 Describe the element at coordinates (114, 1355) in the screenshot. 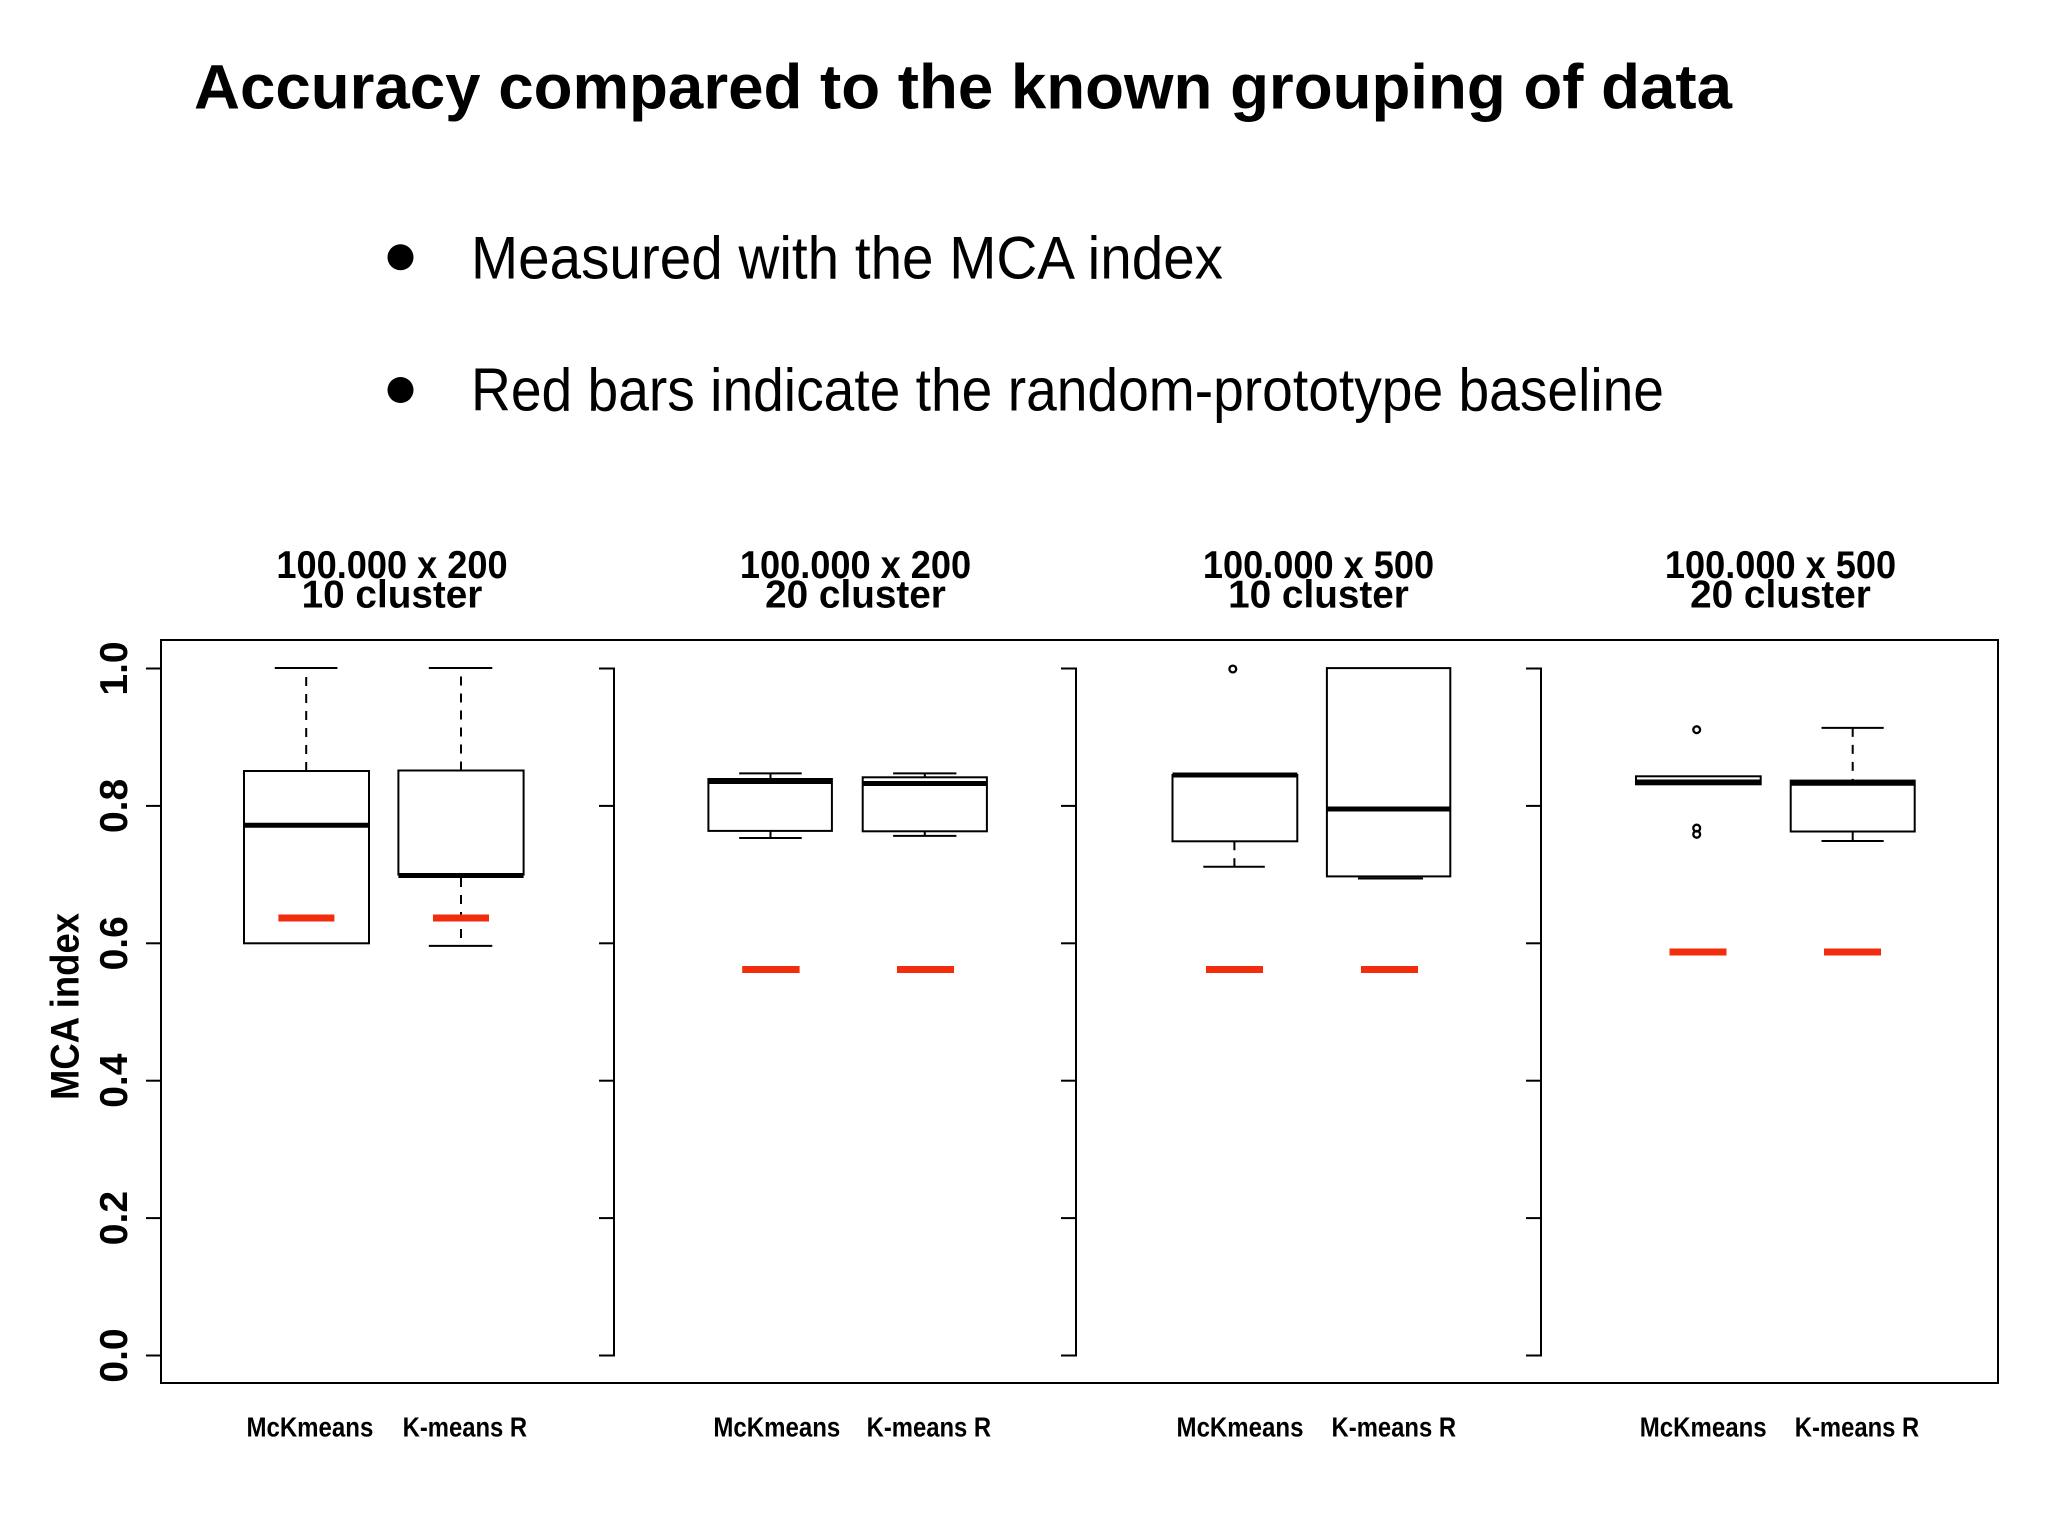

I see `svg-text: 0.0` at that location.